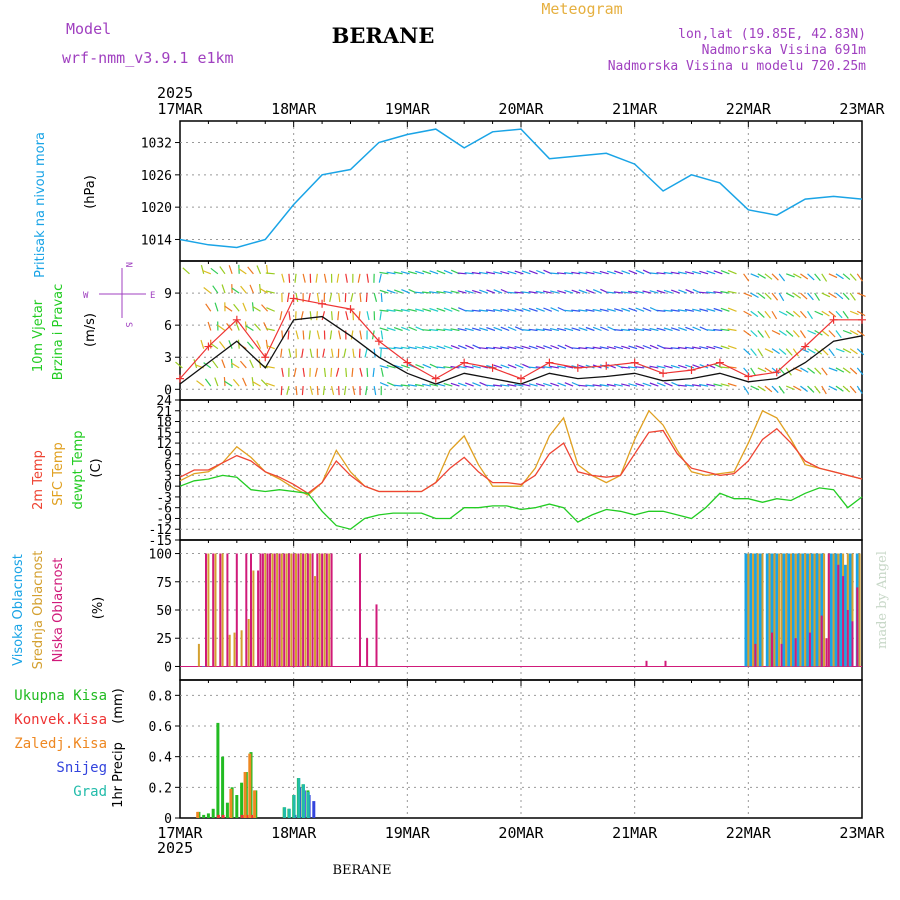  Describe the element at coordinates (161, 758) in the screenshot. I see `y-tick-label: 0.4` at that location.